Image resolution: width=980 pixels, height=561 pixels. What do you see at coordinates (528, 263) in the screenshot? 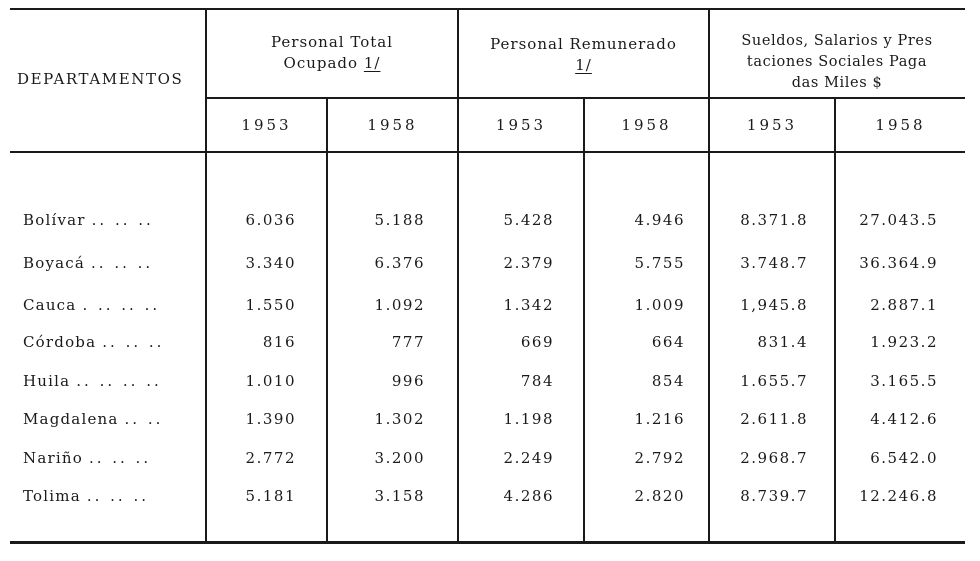
I see `value-cell: 2.379` at bounding box center [528, 263].